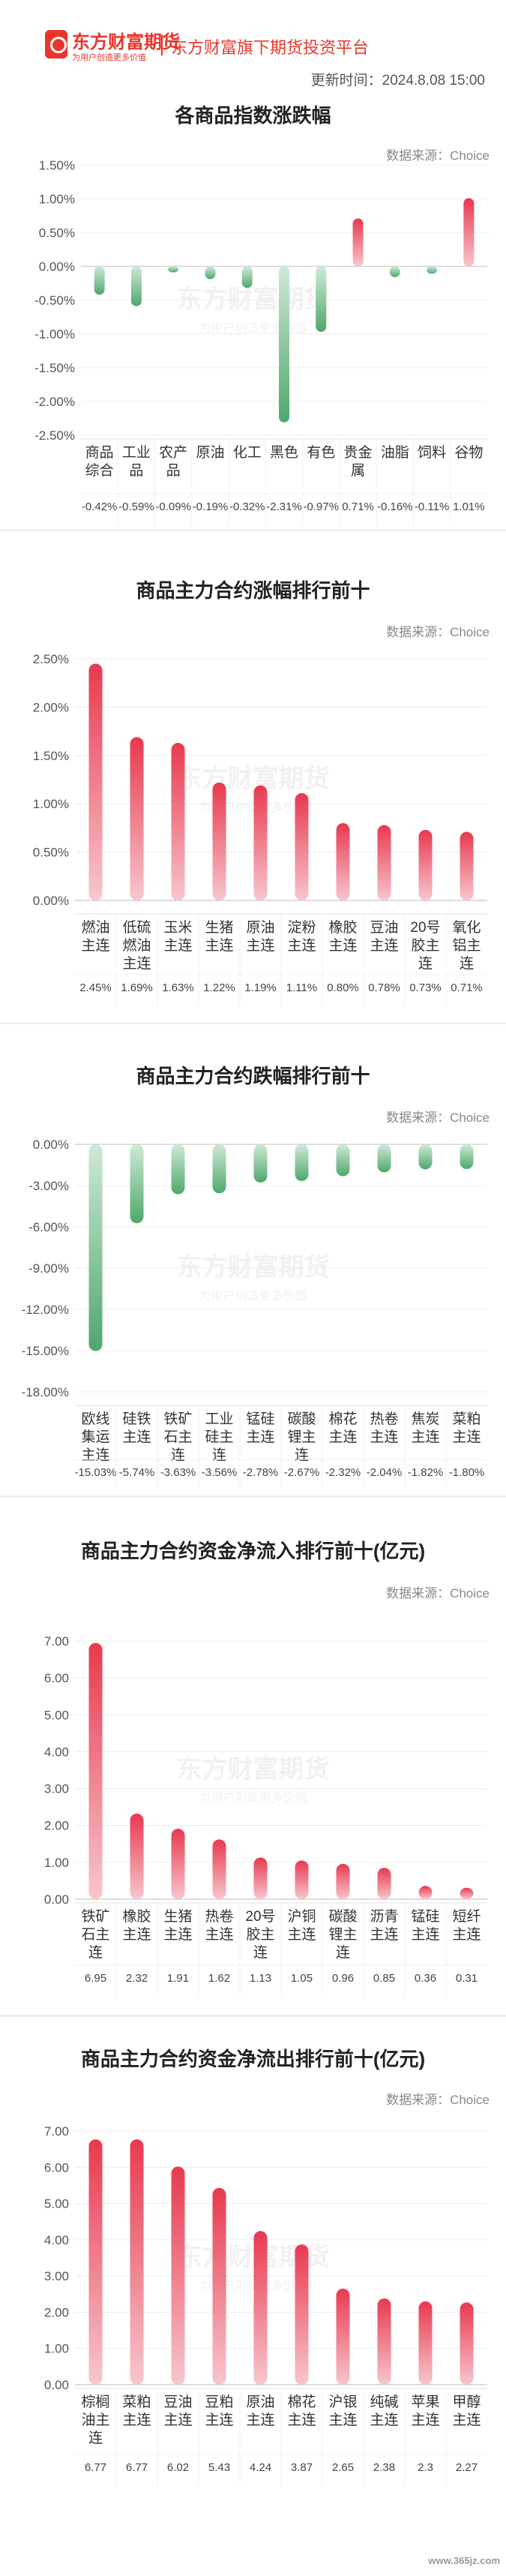 The height and width of the screenshot is (2576, 506). What do you see at coordinates (302, 987) in the screenshot?
I see `value-label: 1.11%` at bounding box center [302, 987].